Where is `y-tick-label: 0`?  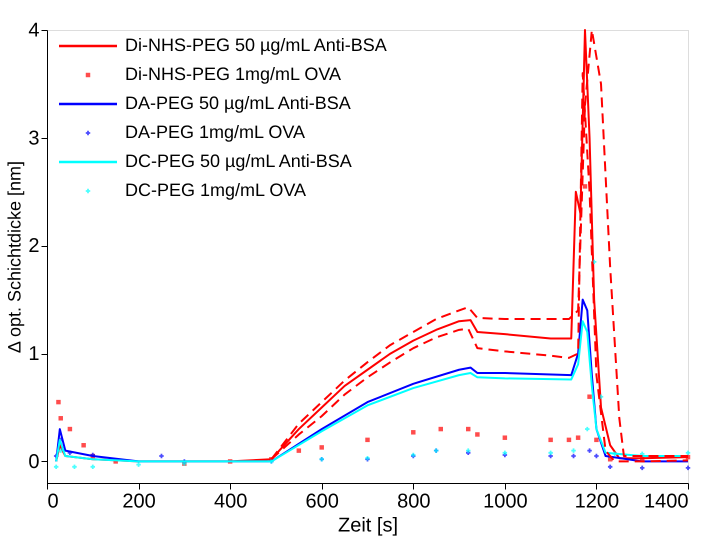
y-tick-label: 0 is located at coordinates (34, 461).